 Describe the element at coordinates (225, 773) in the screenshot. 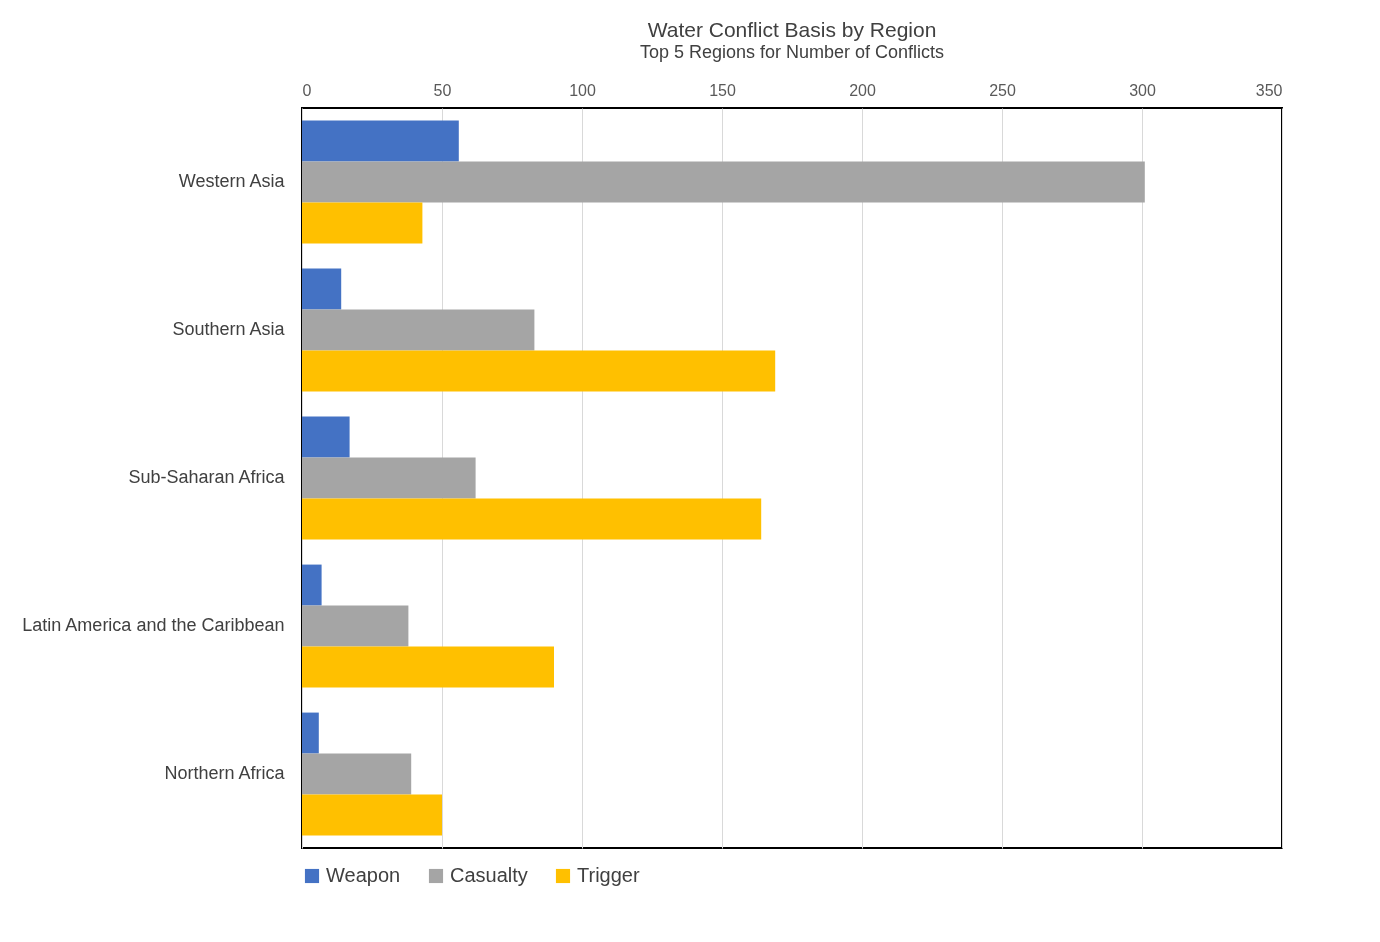

I see `y-tick-label: Northern Africa` at that location.